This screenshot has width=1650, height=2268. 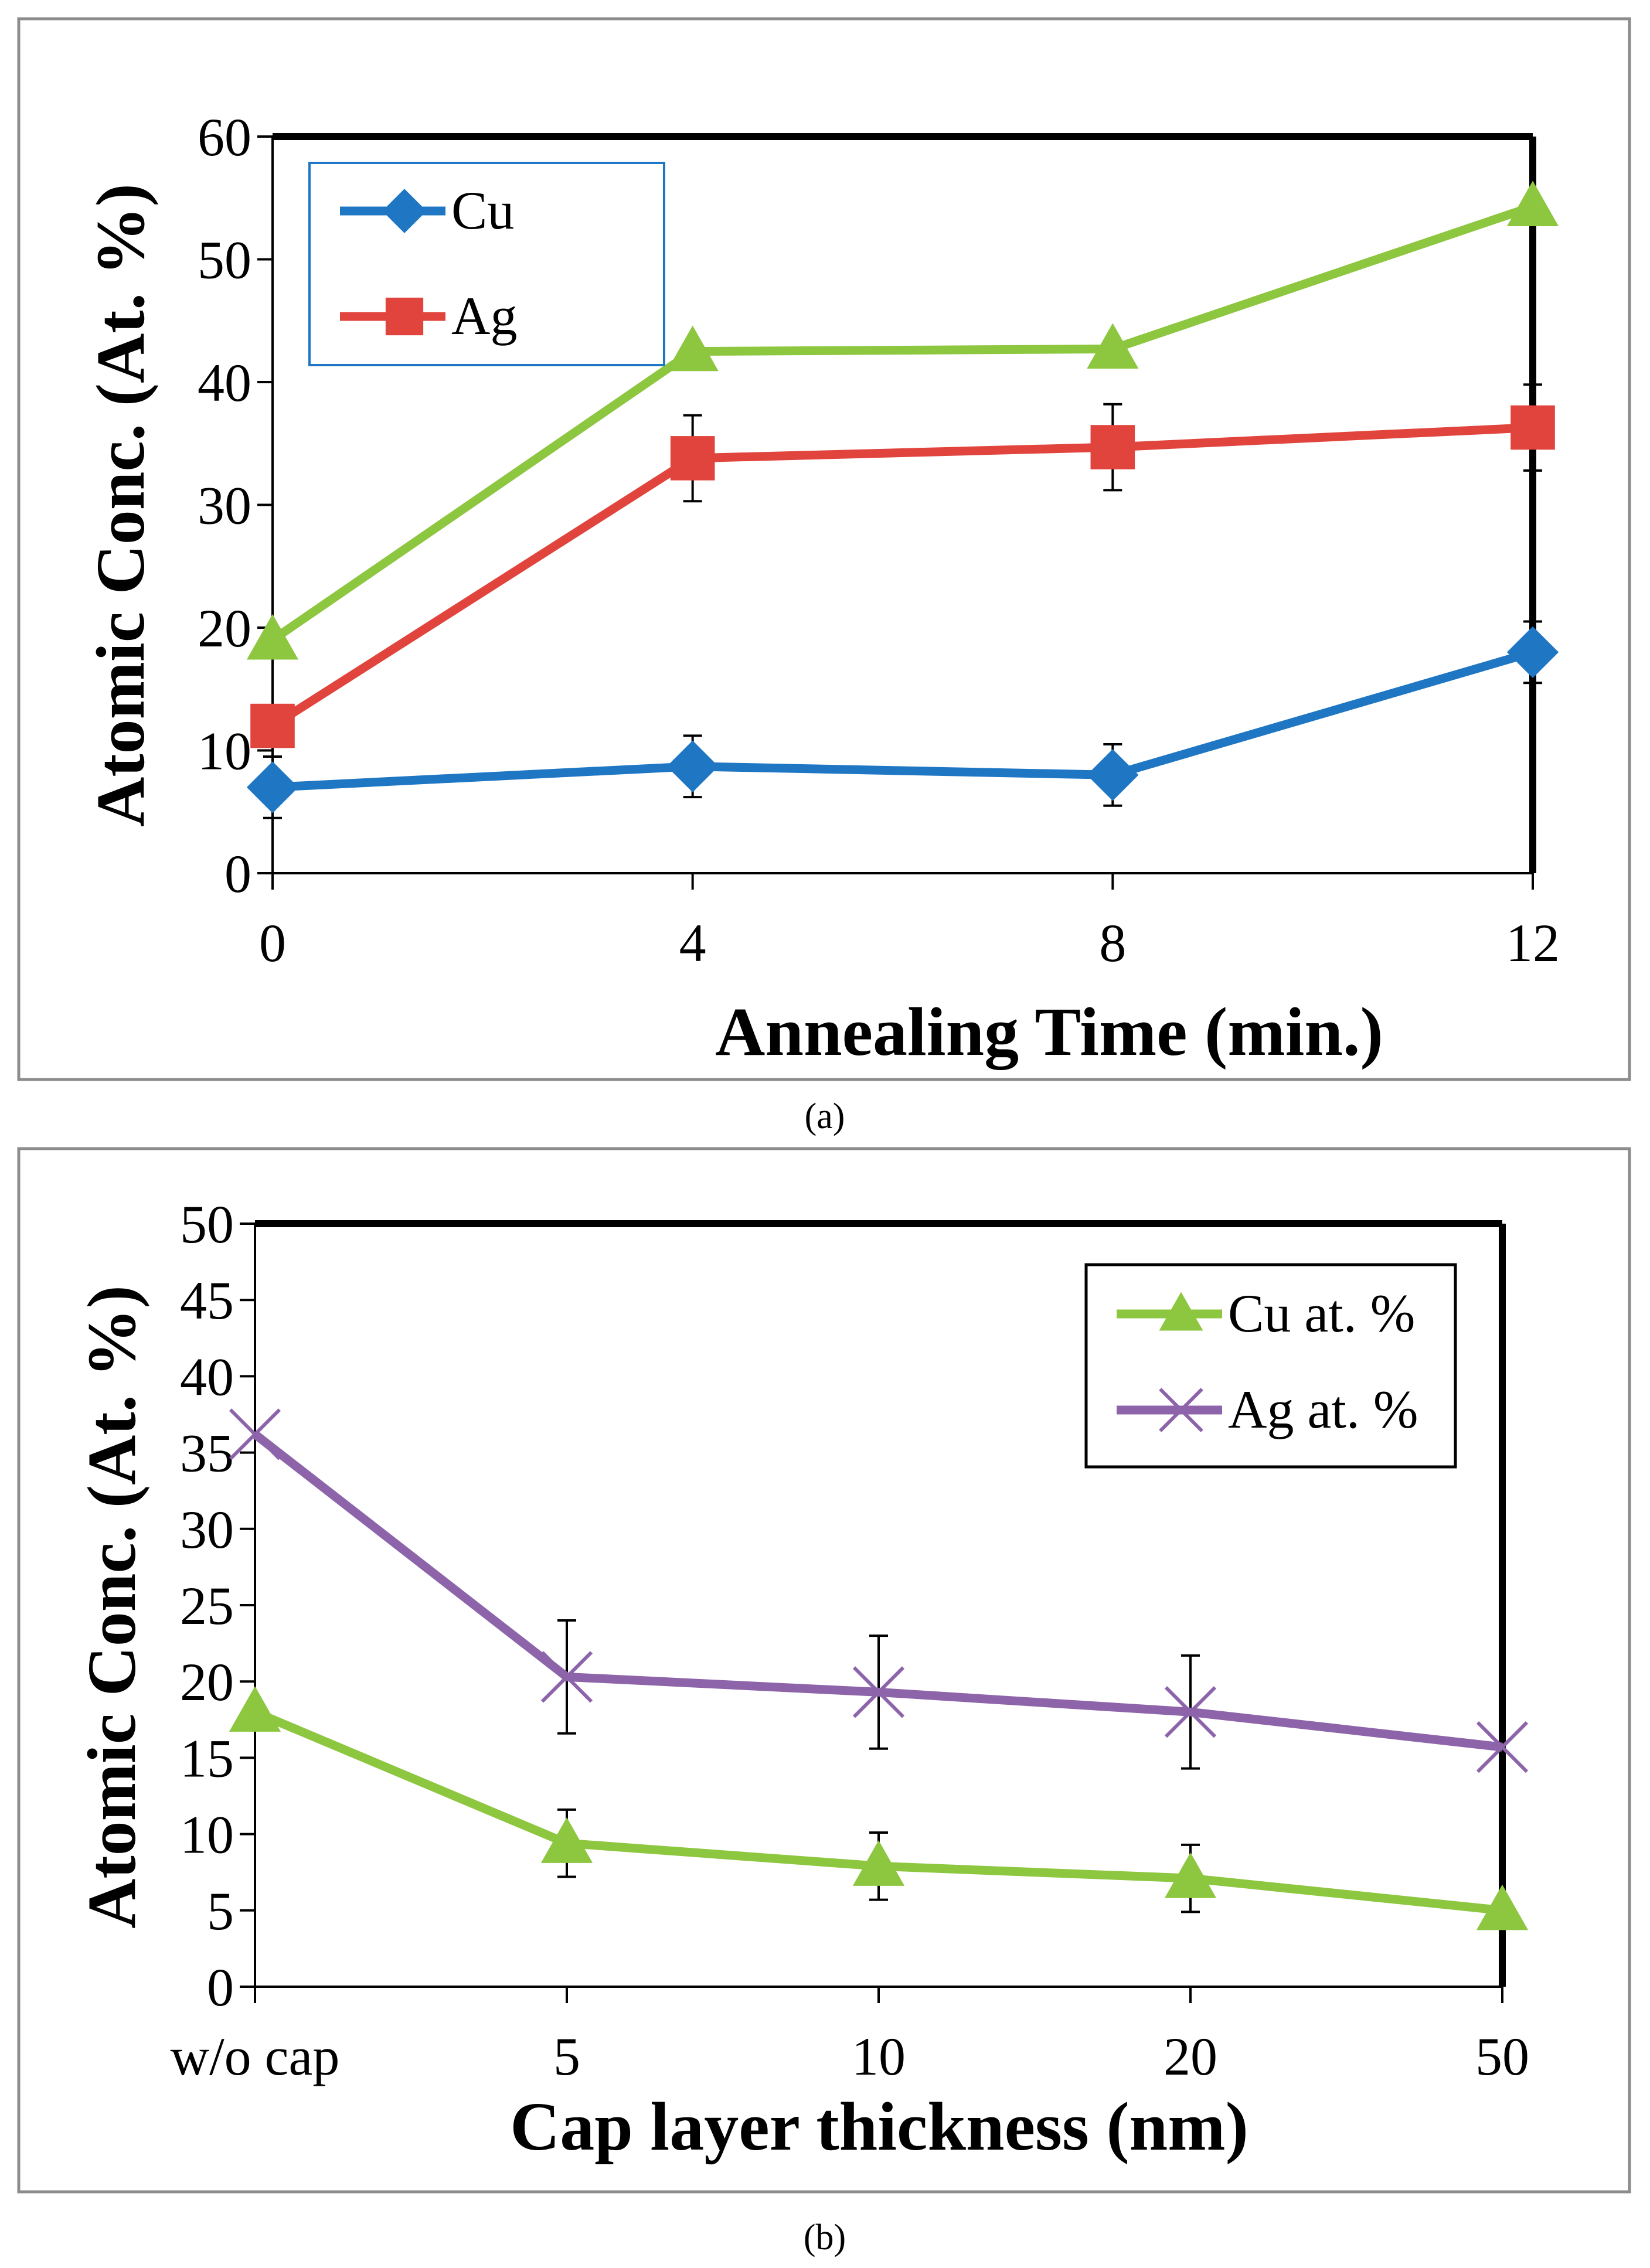 What do you see at coordinates (207, 1758) in the screenshot?
I see `y-tick-label: 15` at bounding box center [207, 1758].